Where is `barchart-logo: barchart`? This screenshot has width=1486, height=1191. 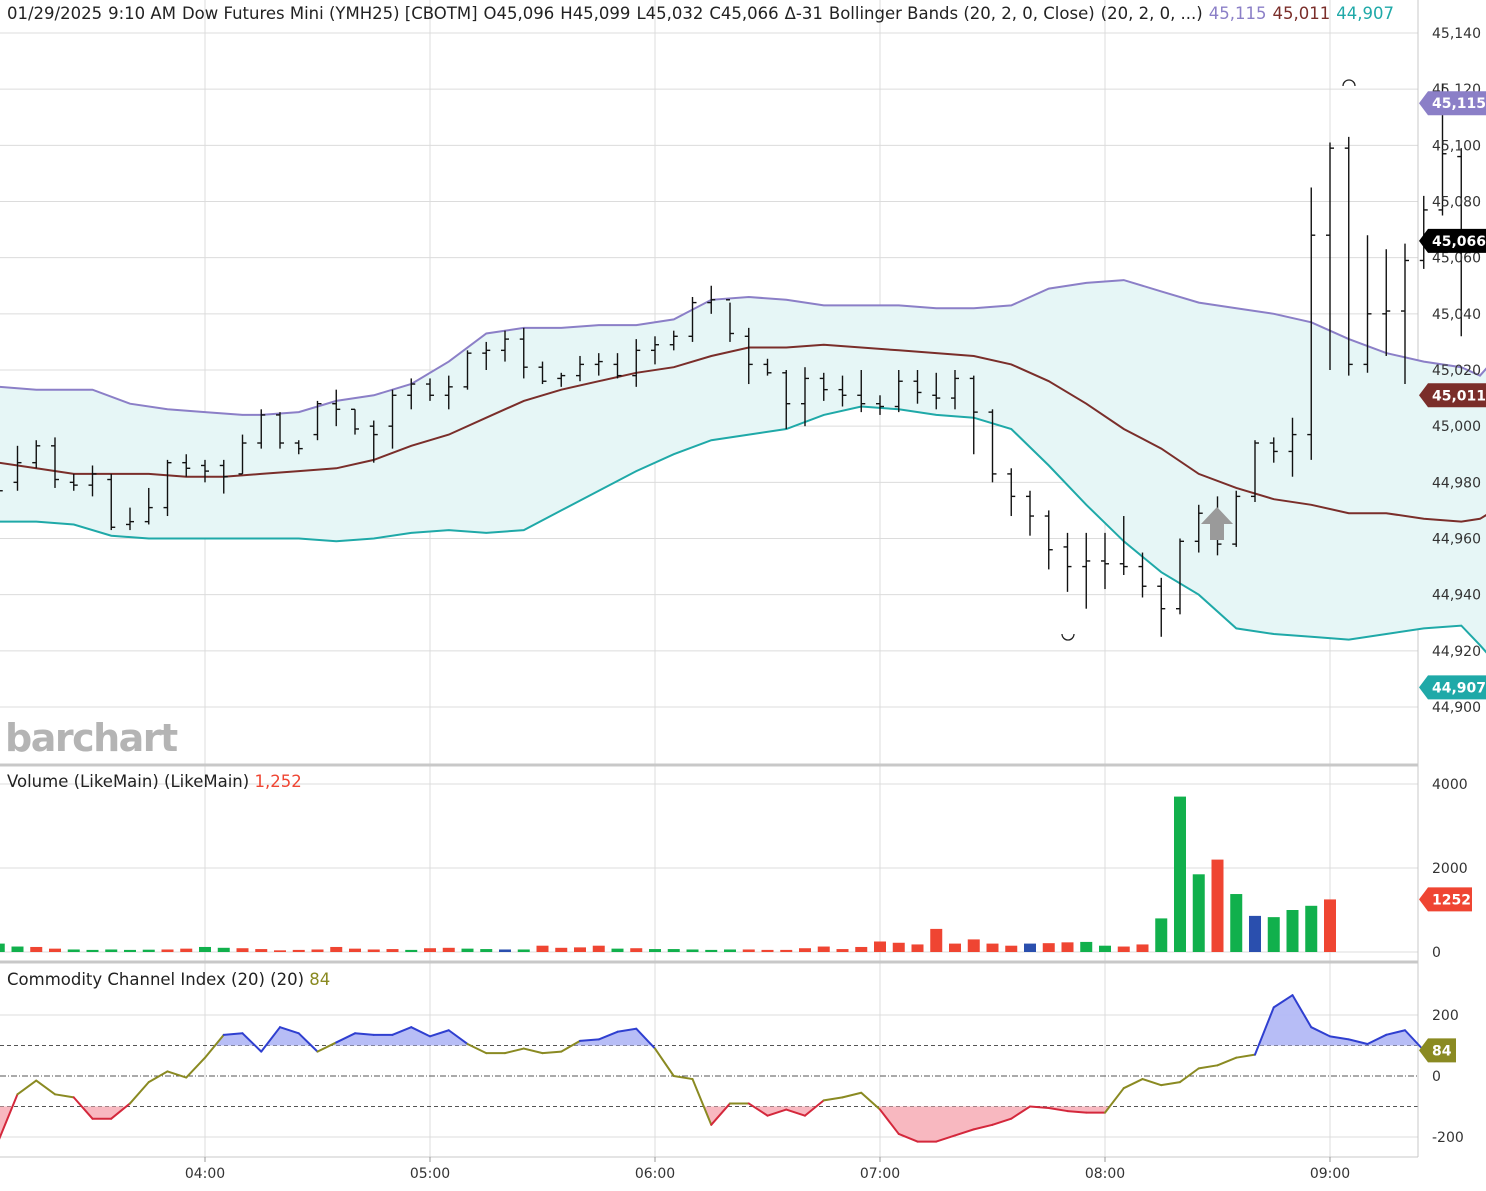
barchart-logo: barchart is located at coordinates (91, 738).